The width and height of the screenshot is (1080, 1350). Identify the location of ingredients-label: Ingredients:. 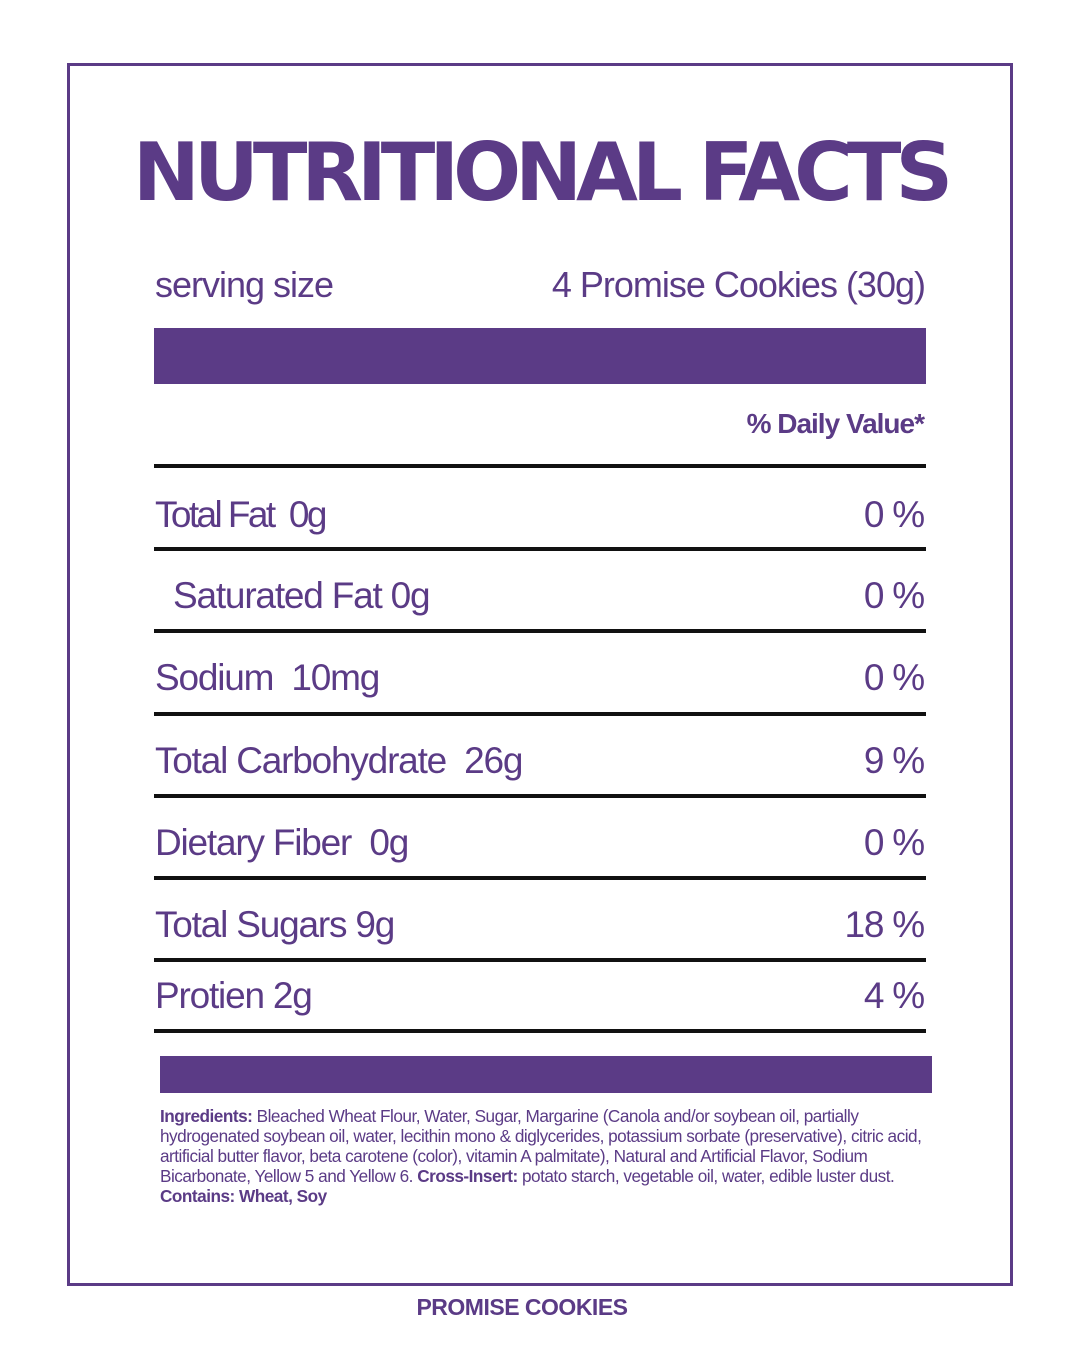
(206, 1116).